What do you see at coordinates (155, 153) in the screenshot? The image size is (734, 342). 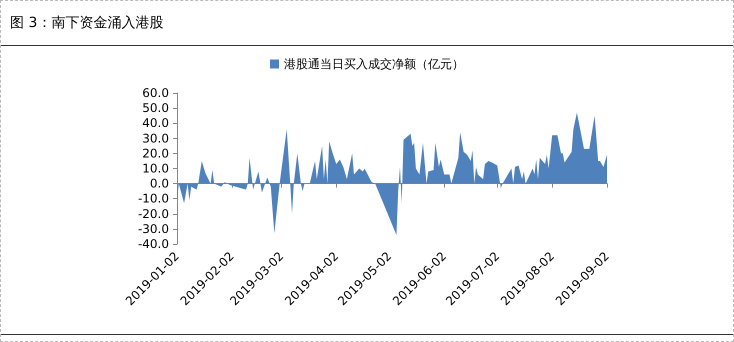 I see `y-tick-label: 20.0` at bounding box center [155, 153].